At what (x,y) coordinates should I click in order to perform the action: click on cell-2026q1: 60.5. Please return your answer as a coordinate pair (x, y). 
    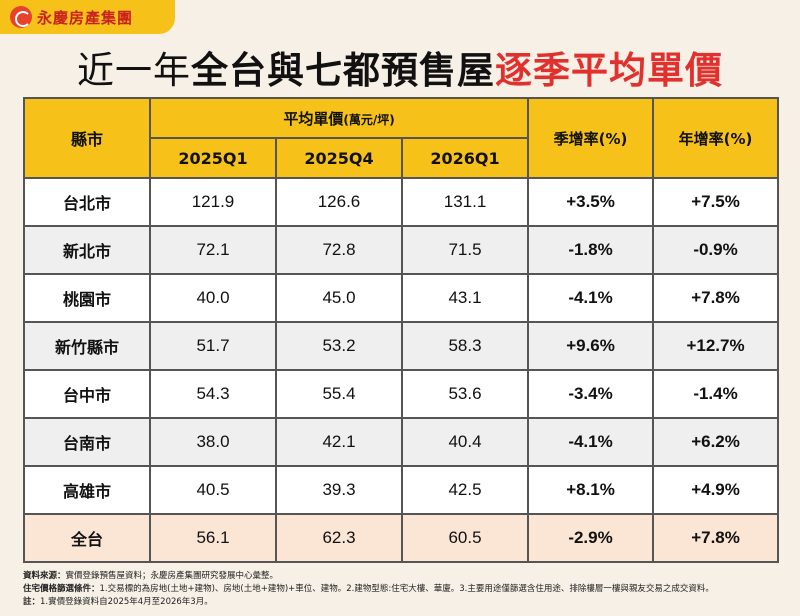
    Looking at the image, I should click on (465, 538).